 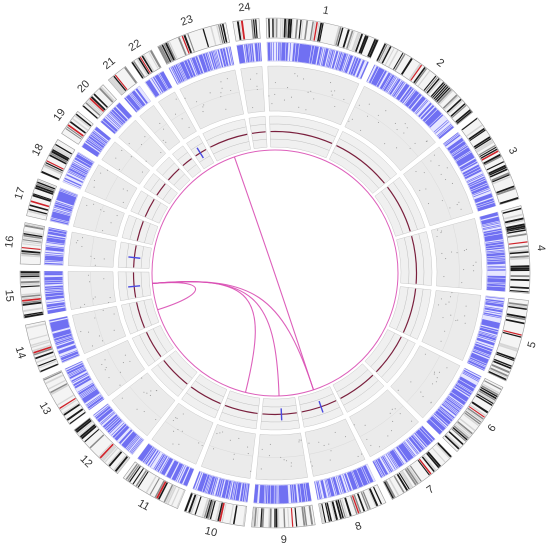 What do you see at coordinates (284, 540) in the screenshot?
I see `chromosome-label-9: 9` at bounding box center [284, 540].